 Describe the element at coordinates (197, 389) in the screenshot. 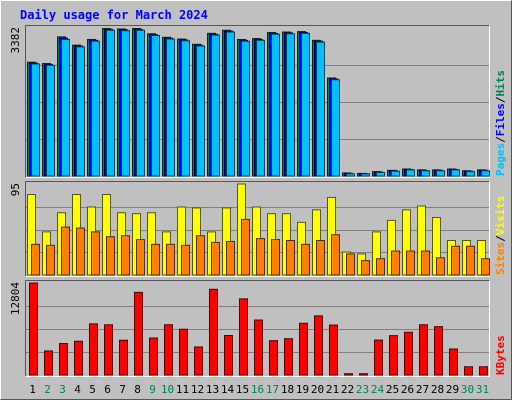

I see `day-label: 12` at that location.